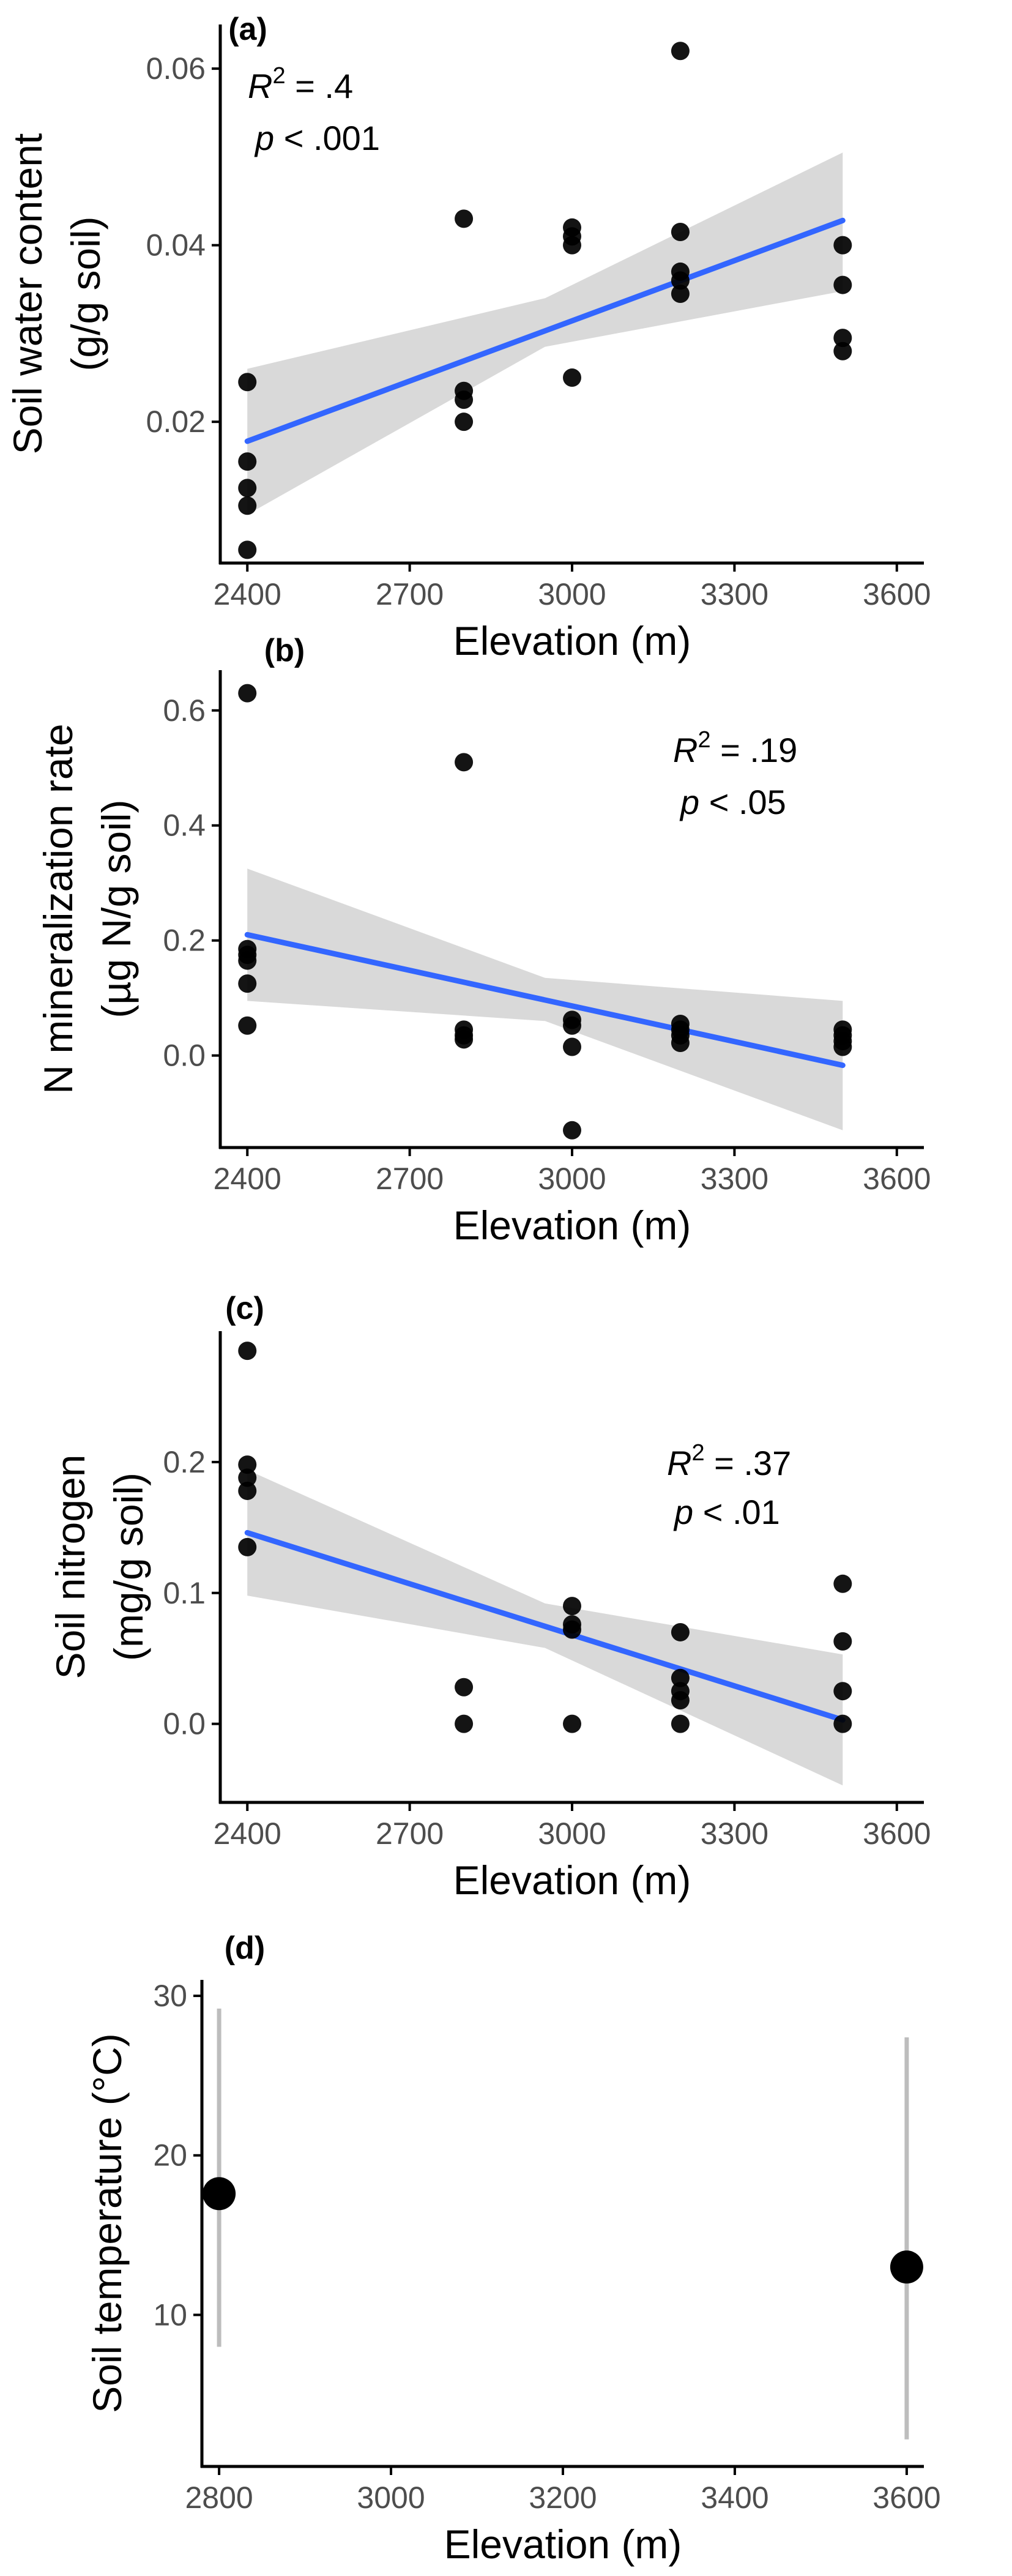 Image resolution: width=1012 pixels, height=2576 pixels. Describe the element at coordinates (748, 1463) in the screenshot. I see `r-squared-value: = .37` at that location.